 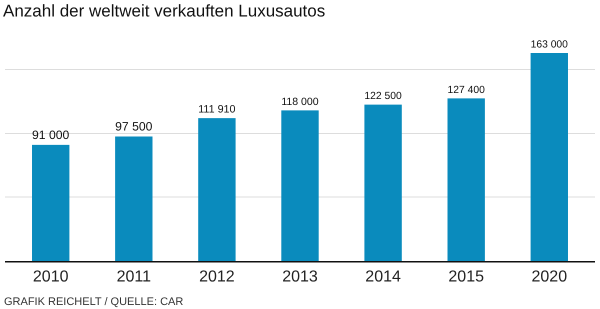 What do you see at coordinates (94, 302) in the screenshot?
I see `text: GRAFIK REICHELT / QUELLE: CAR` at bounding box center [94, 302].